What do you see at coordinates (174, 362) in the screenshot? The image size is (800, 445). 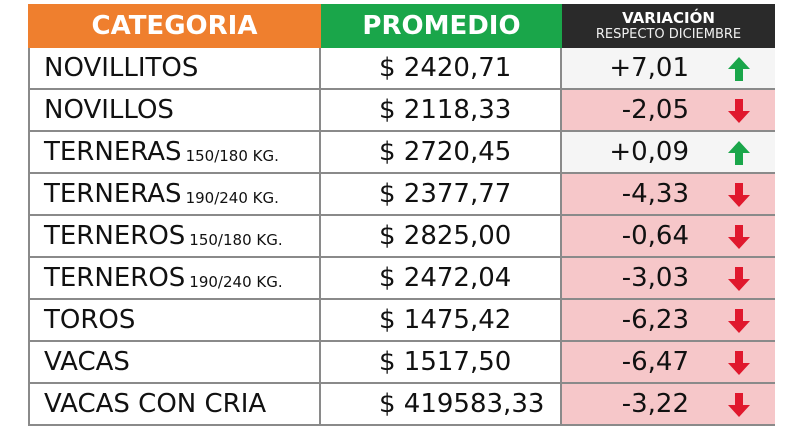 I see `cell-categoria: VACAS` at bounding box center [174, 362].